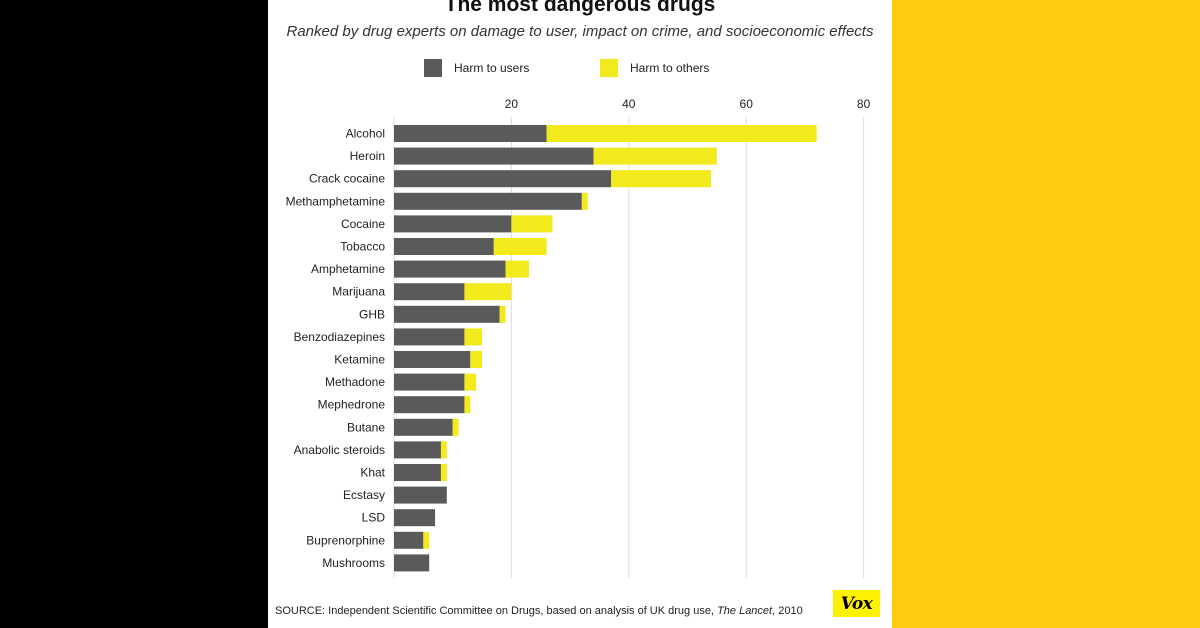 The height and width of the screenshot is (628, 1200). I want to click on bar-harm-to-others-tobacco, so click(520, 246).